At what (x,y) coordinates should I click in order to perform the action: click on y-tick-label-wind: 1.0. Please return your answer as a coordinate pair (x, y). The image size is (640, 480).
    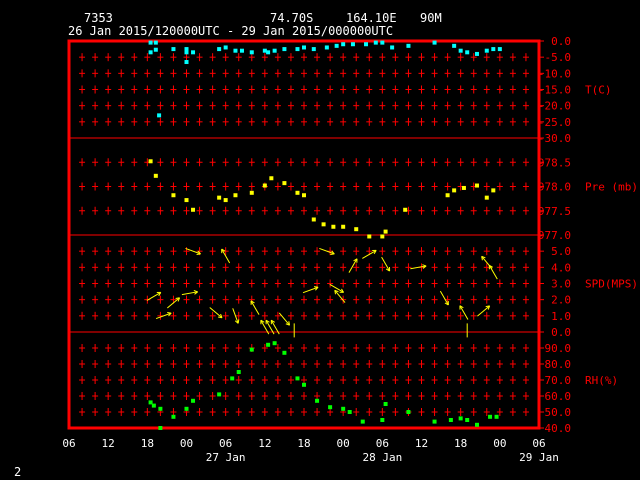
    Looking at the image, I should click on (561, 316).